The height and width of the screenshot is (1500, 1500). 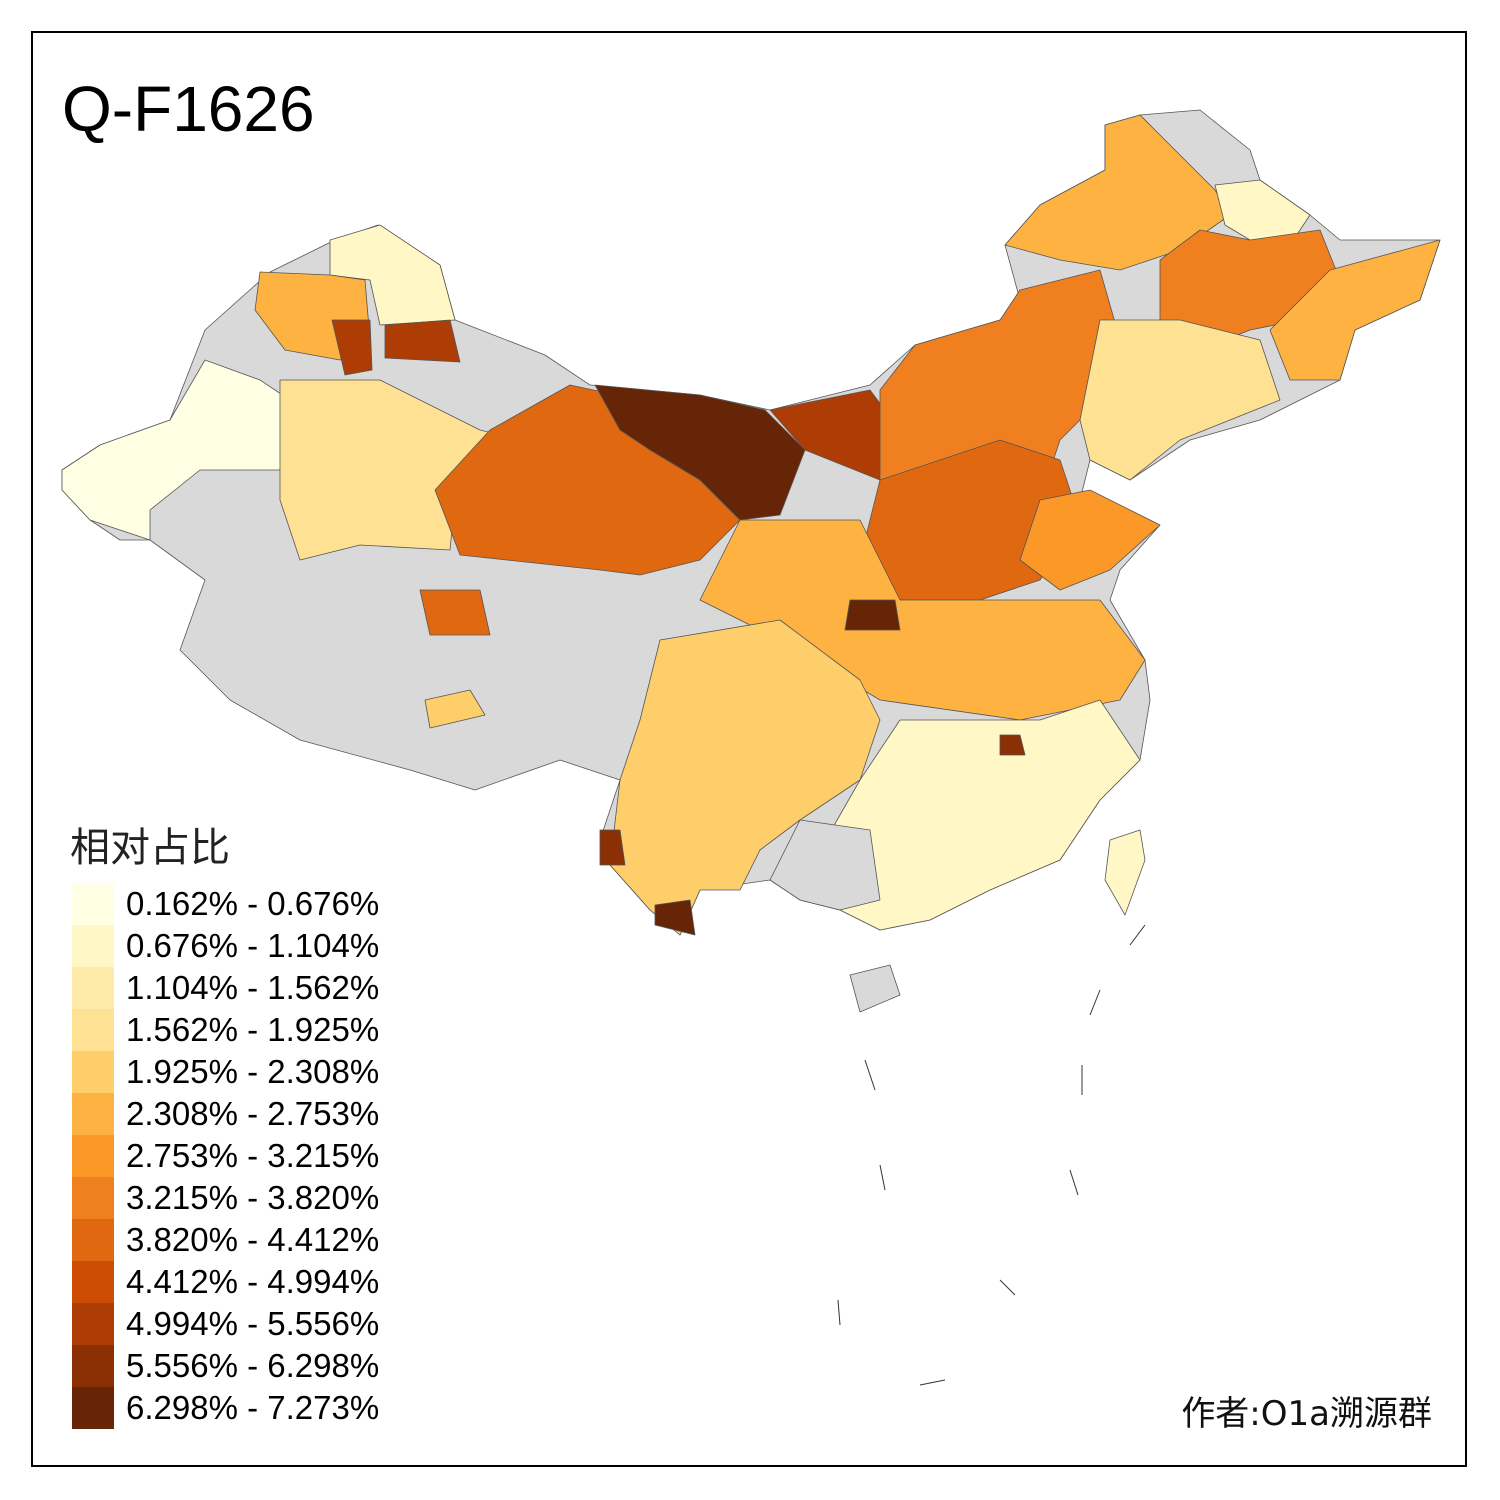 I want to click on legend-label: 1.925% - 2.308%, so click(x=253, y=1071).